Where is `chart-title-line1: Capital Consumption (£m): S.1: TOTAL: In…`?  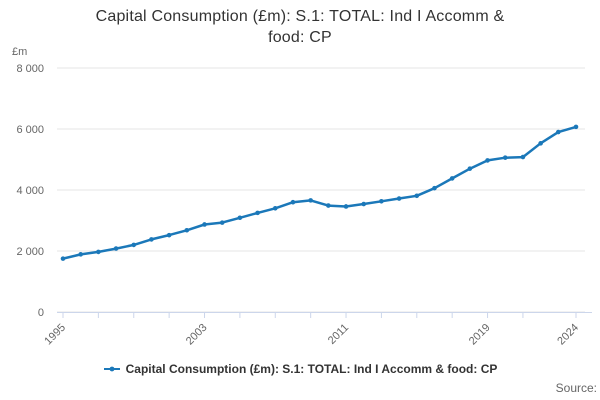 chart-title-line1: Capital Consumption (£m): S.1: TOTAL: In… is located at coordinates (300, 16).